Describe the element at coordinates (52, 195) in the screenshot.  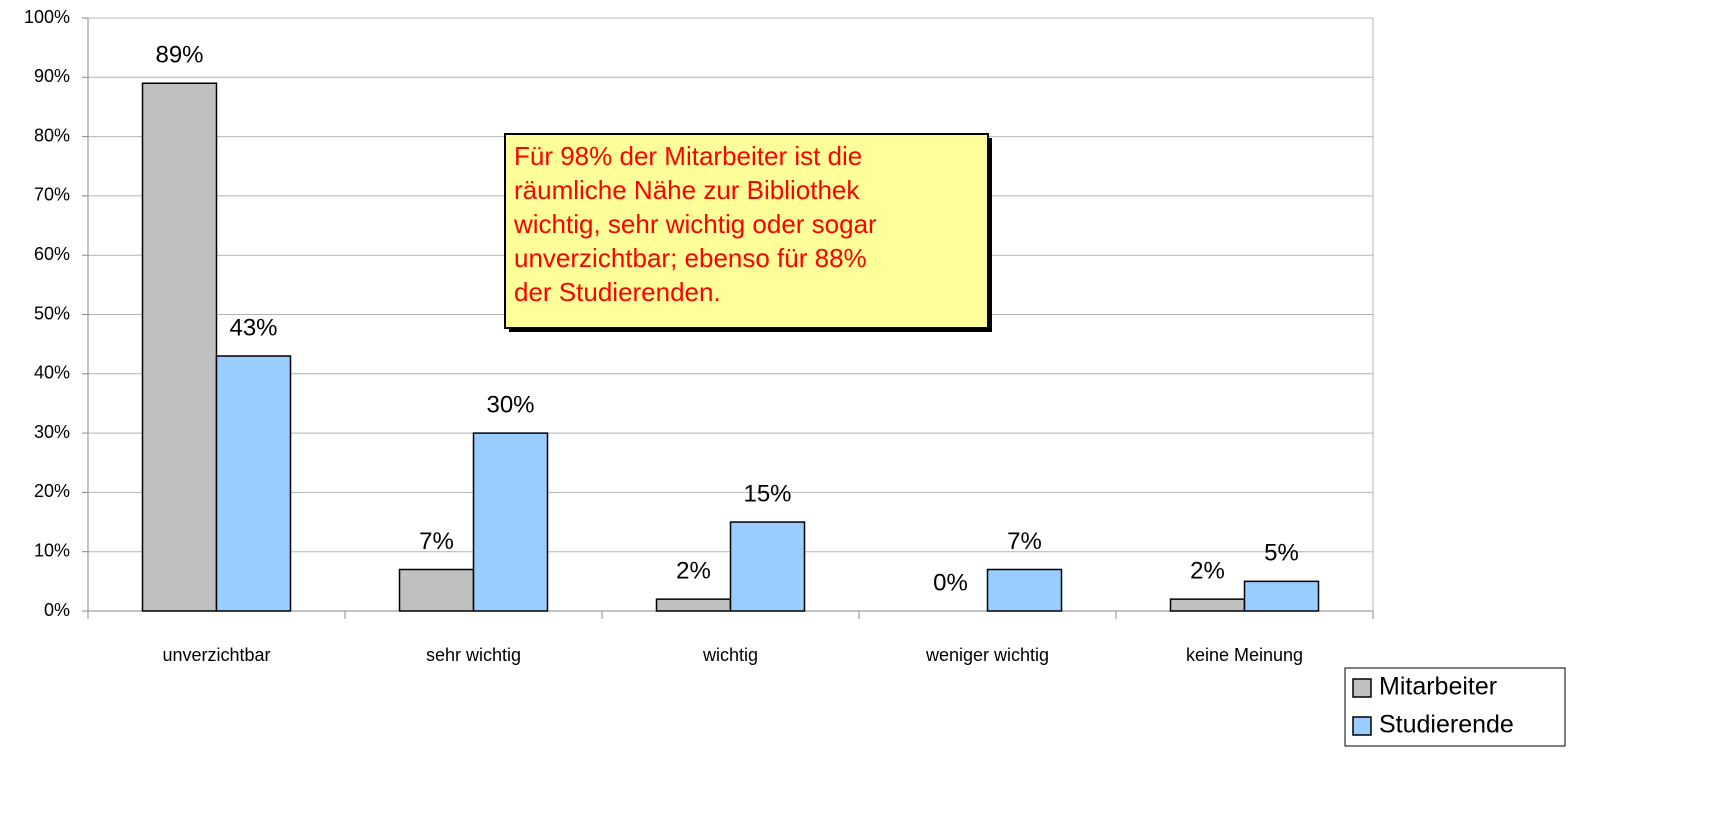
I see `y-tick-label: 70%` at that location.